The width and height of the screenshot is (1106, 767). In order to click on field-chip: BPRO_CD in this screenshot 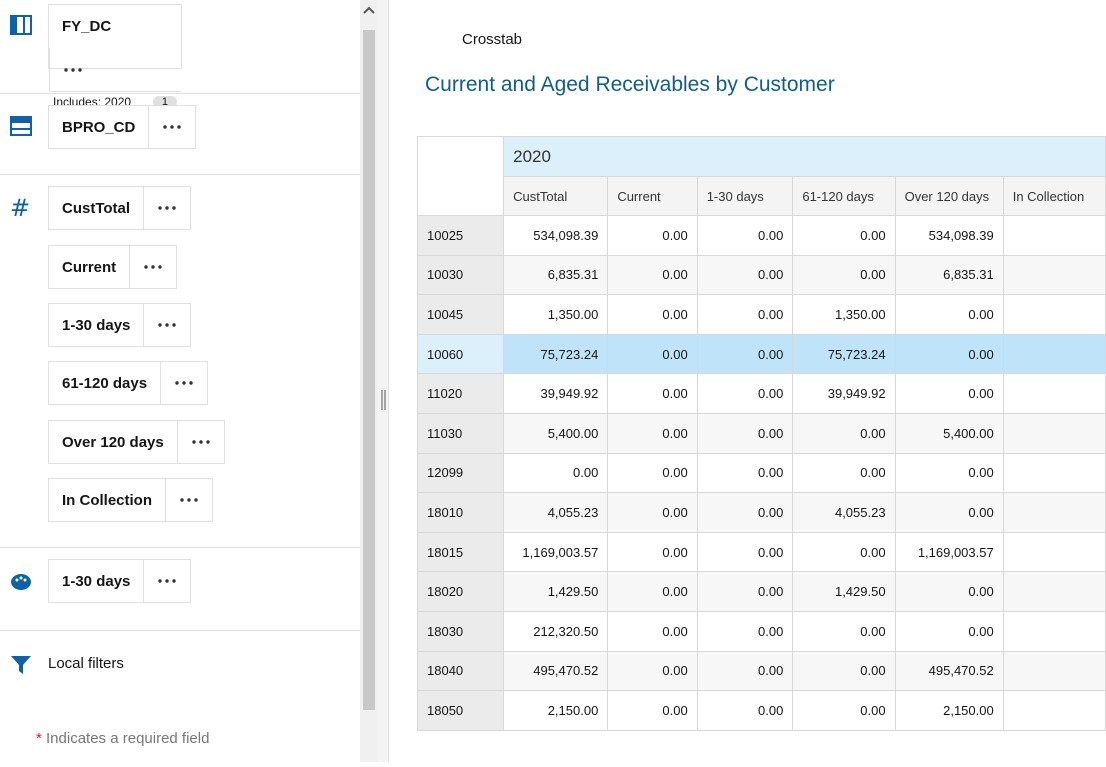, I will do `click(122, 127)`.